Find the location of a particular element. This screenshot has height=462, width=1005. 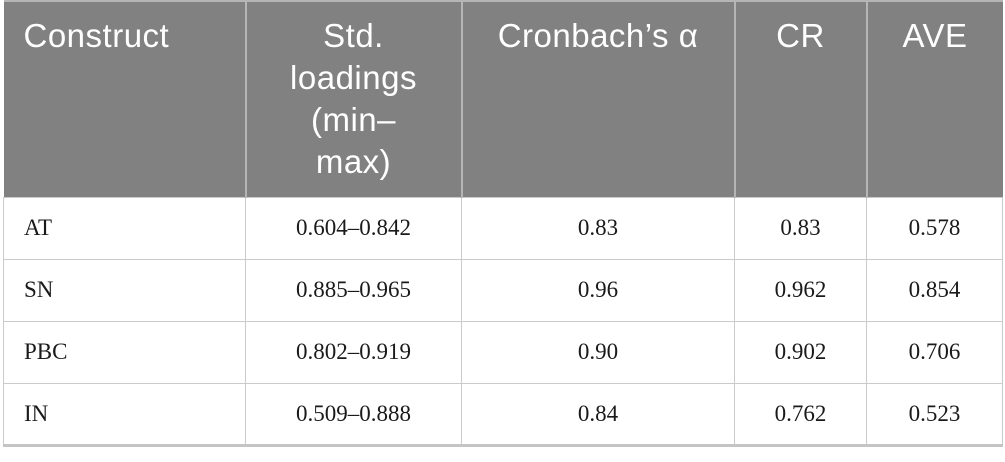

ave-cell: 0.706 is located at coordinates (934, 352).